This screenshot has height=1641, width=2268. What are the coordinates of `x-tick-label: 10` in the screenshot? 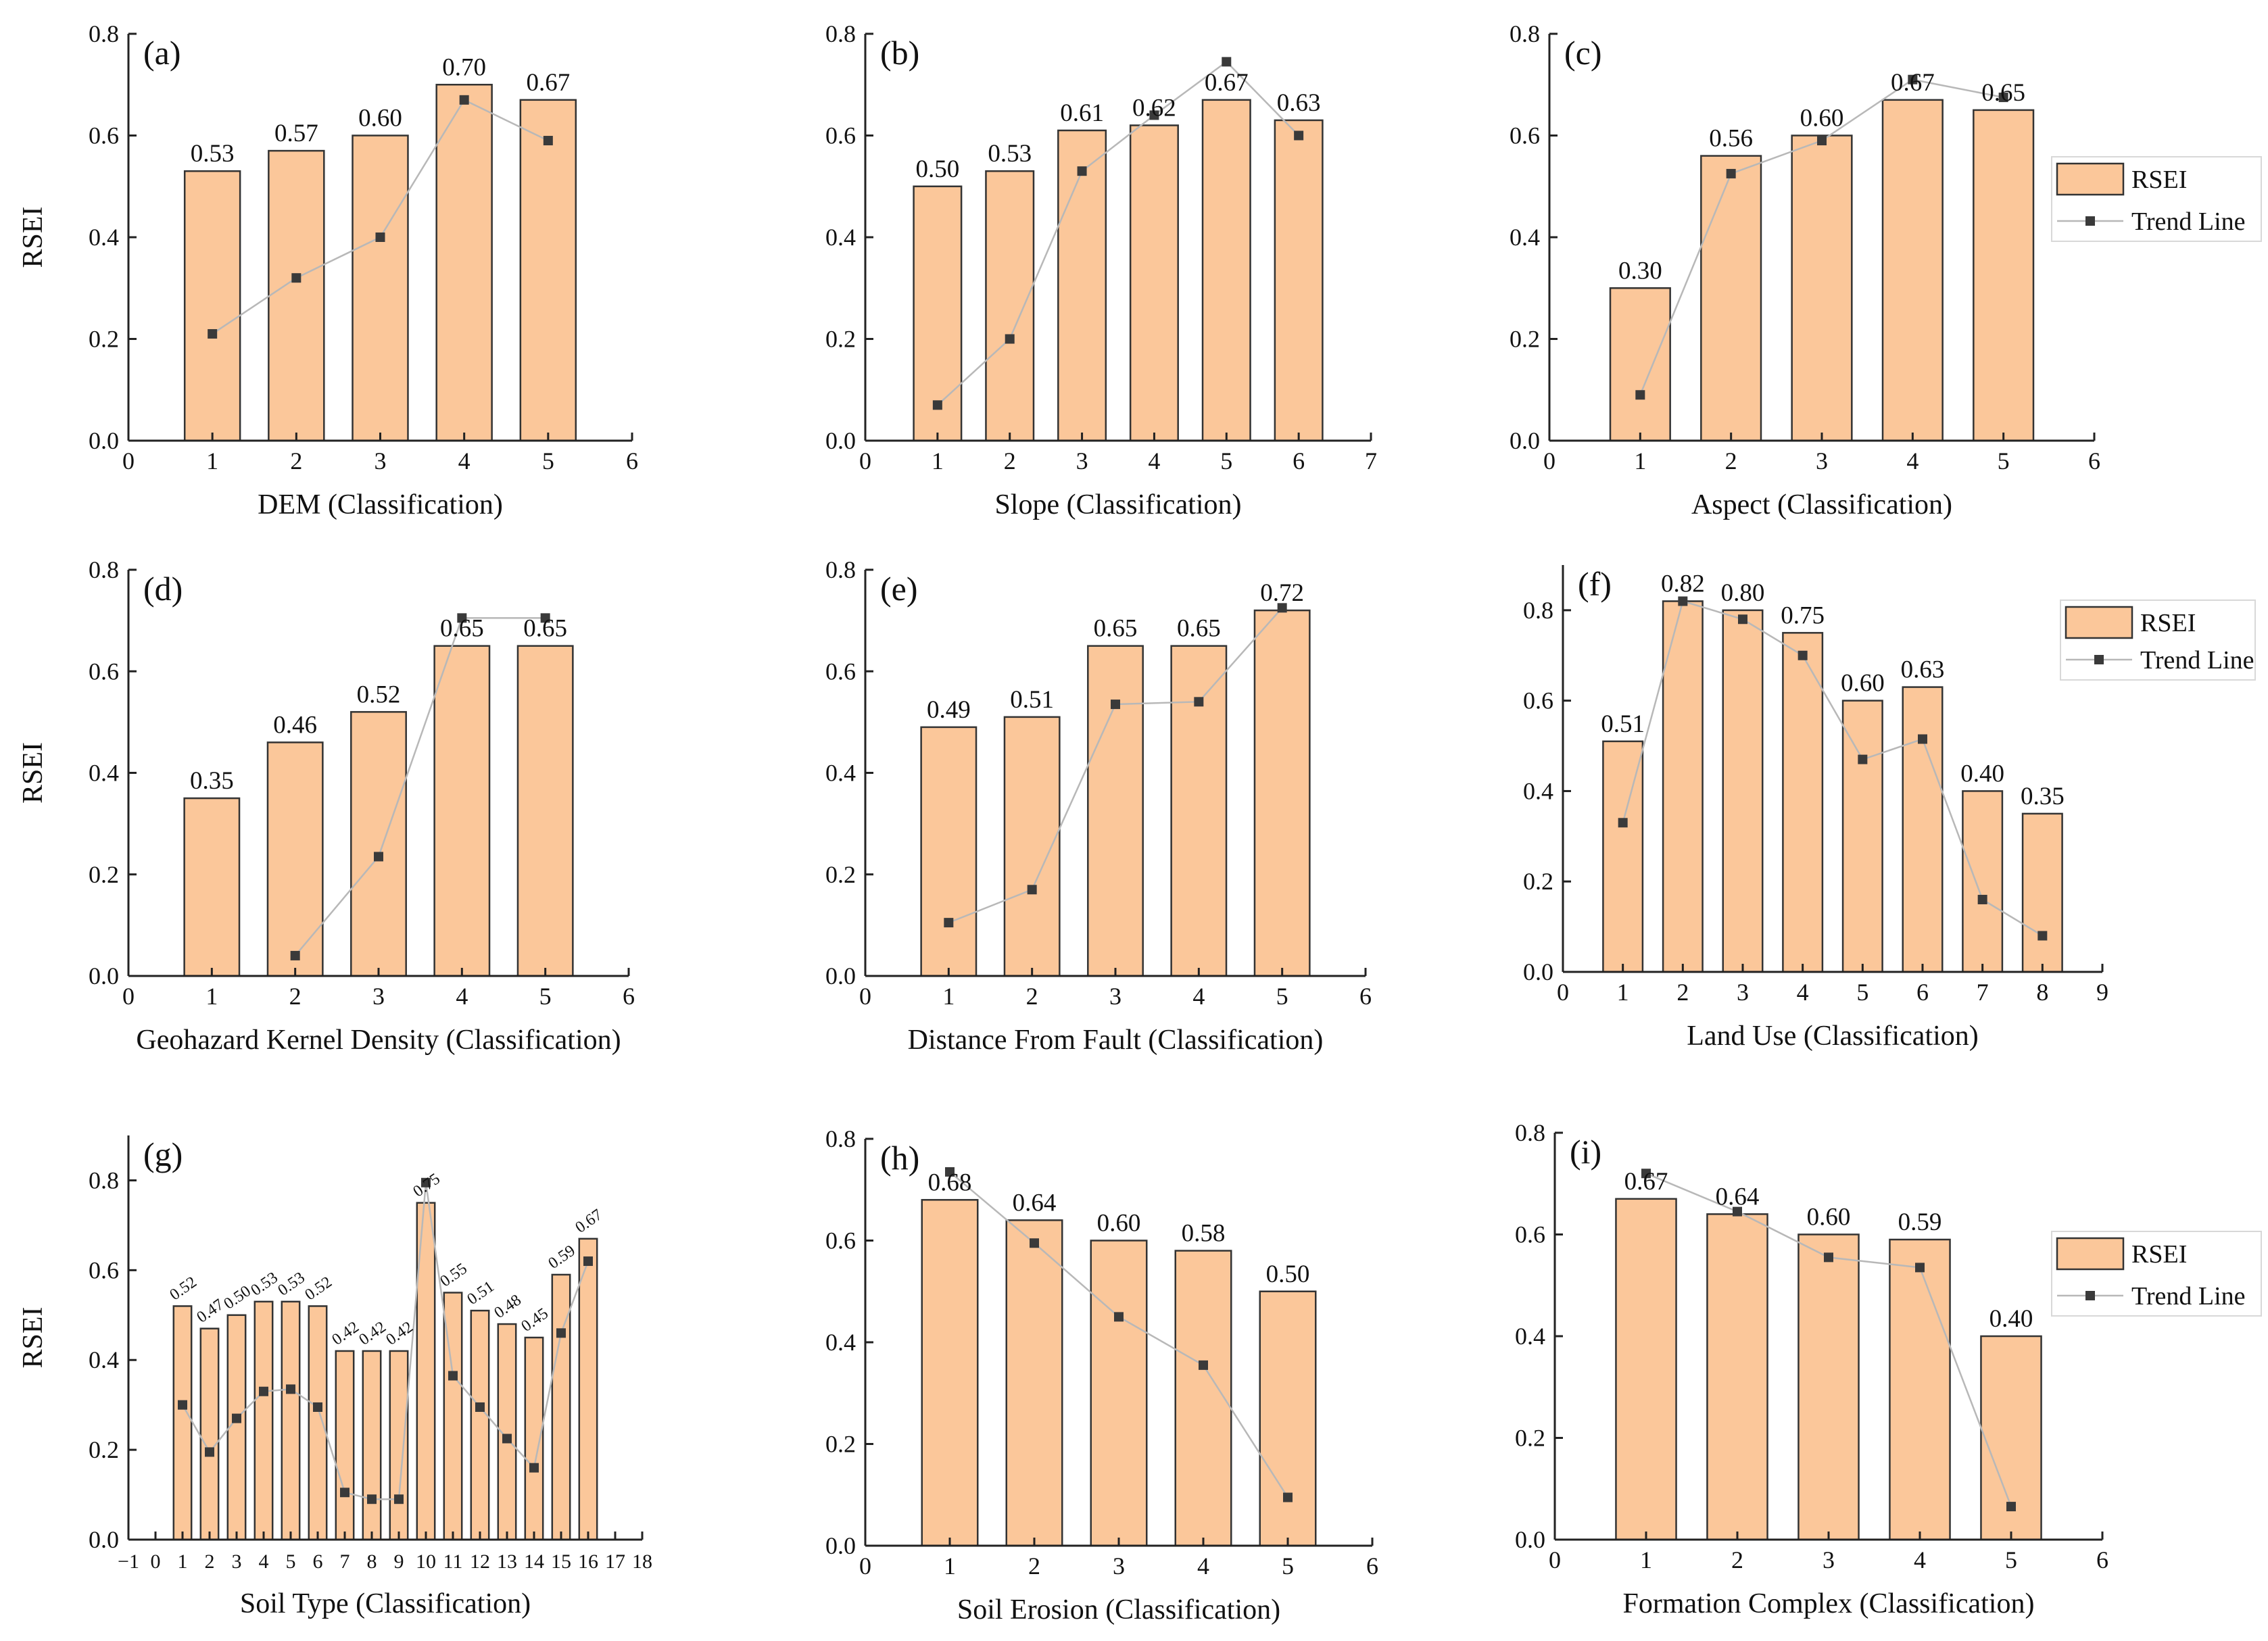 It's located at (426, 1561).